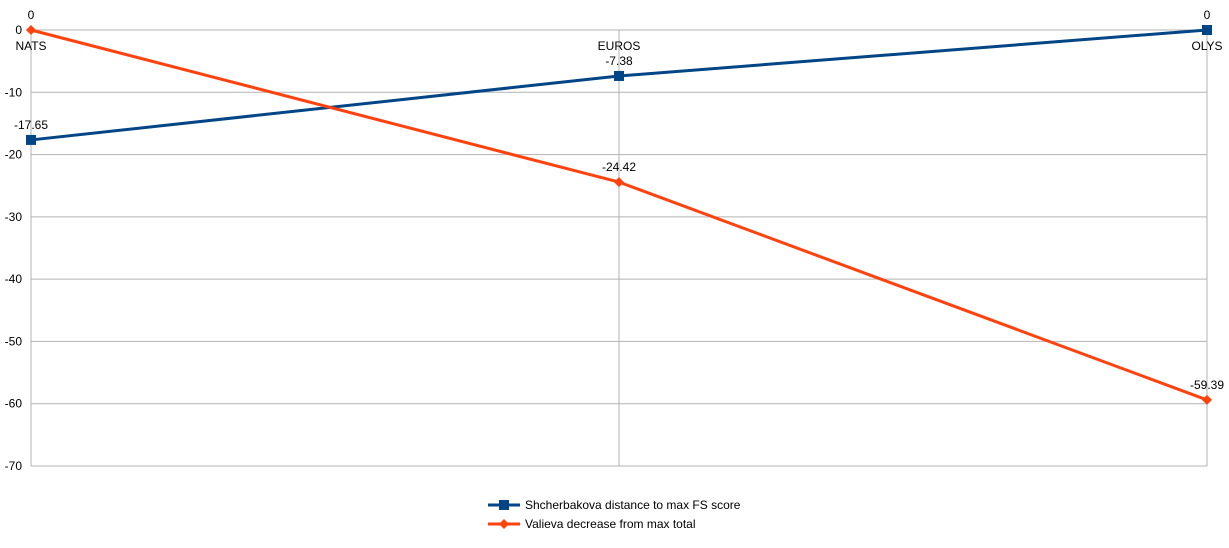 The image size is (1229, 548). What do you see at coordinates (14, 341) in the screenshot?
I see `y-tick-label: -50` at bounding box center [14, 341].